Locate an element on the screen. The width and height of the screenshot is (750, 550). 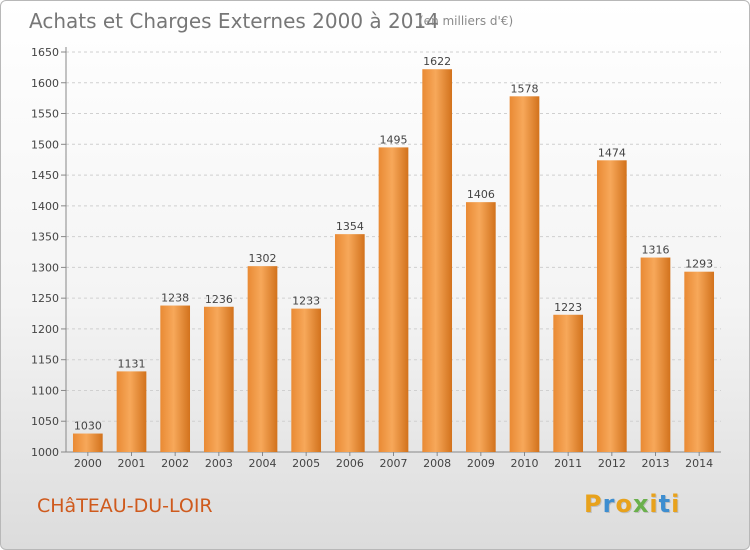
chart-title: Achats et Charges Externes 2000 à 2014 is located at coordinates (234, 21).